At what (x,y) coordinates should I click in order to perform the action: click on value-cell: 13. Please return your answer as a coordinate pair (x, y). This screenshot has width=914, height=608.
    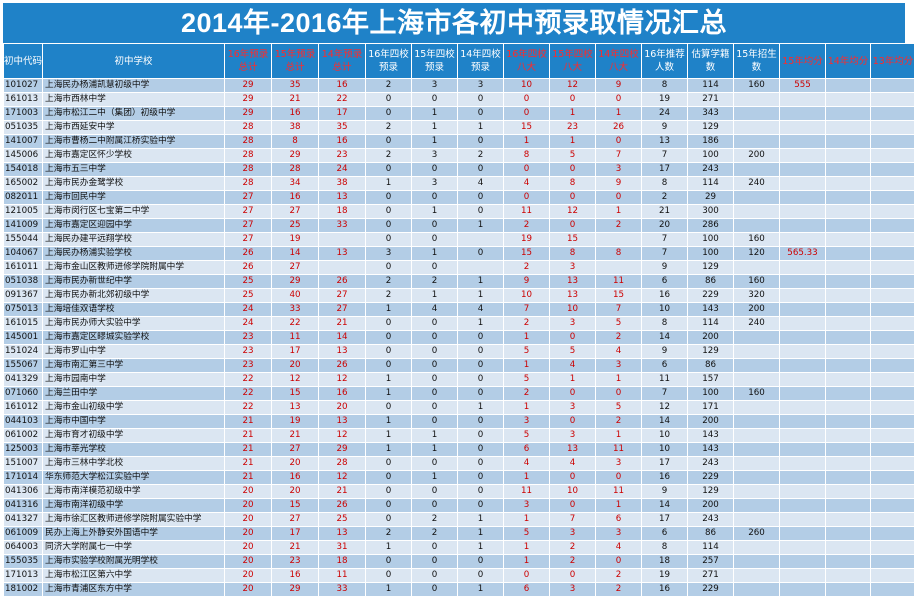
    Looking at the image, I should click on (342, 421).